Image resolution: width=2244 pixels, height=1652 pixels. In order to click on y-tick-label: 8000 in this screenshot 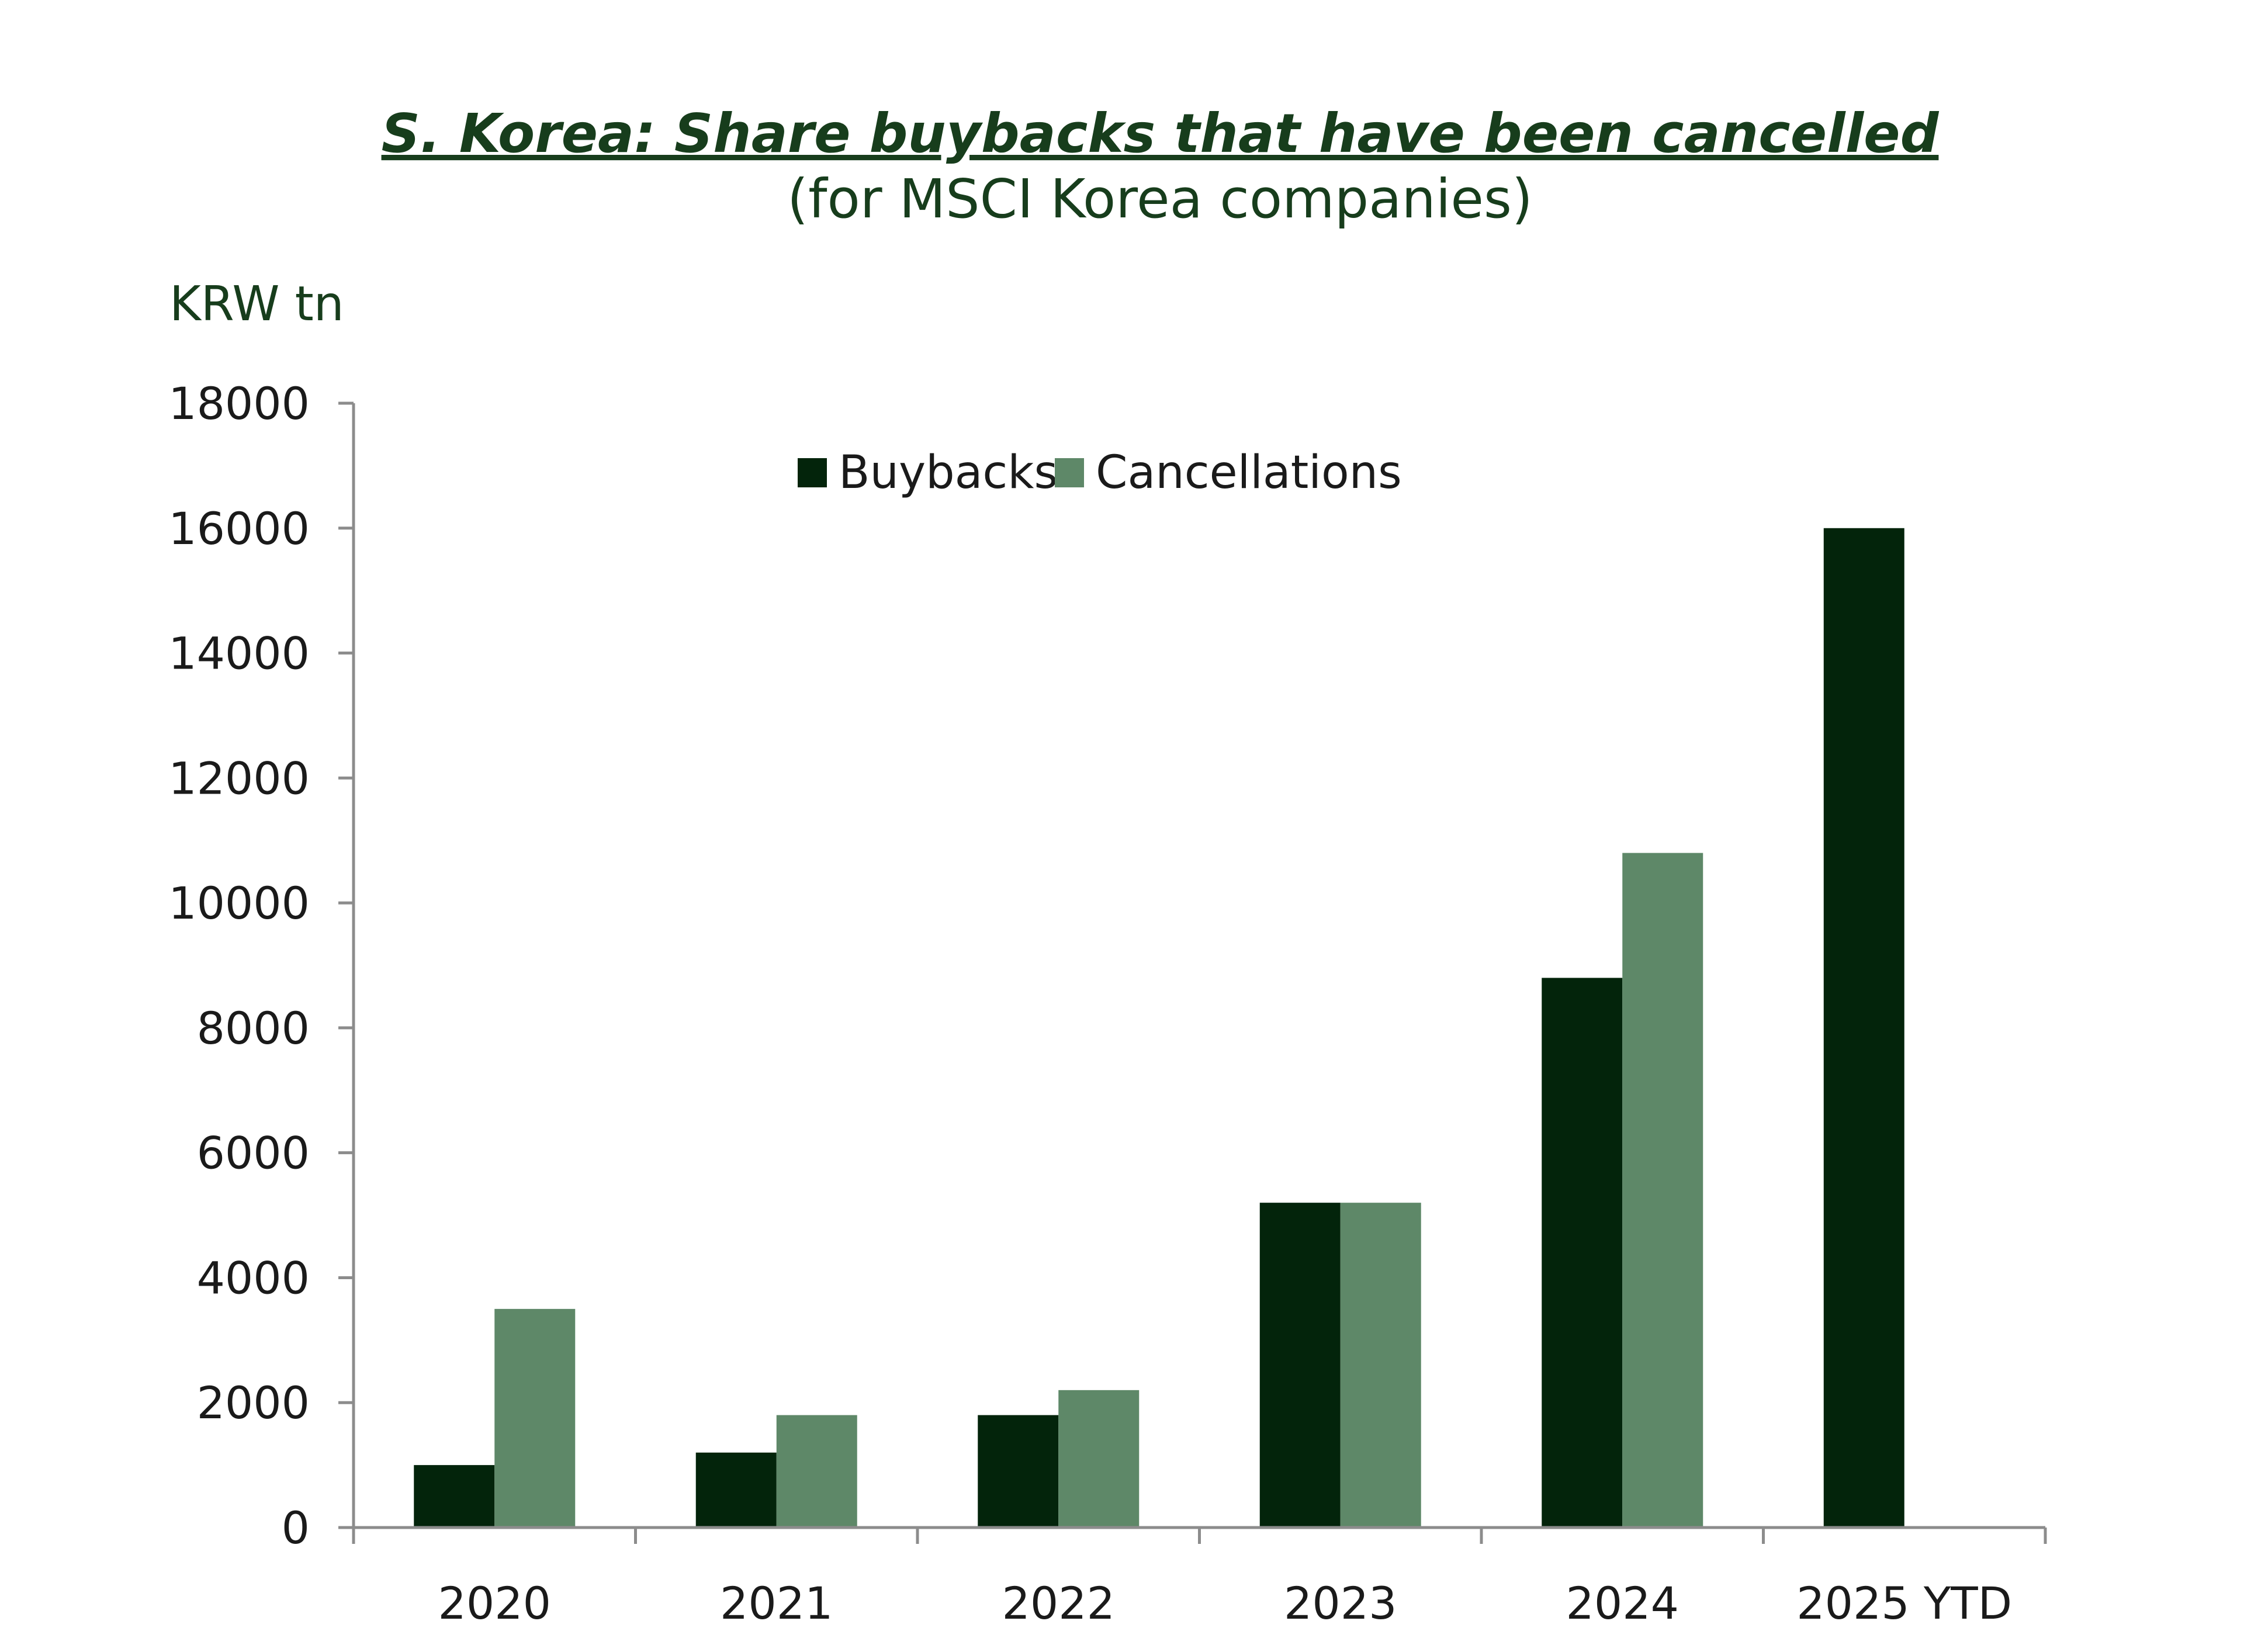, I will do `click(253, 1028)`.